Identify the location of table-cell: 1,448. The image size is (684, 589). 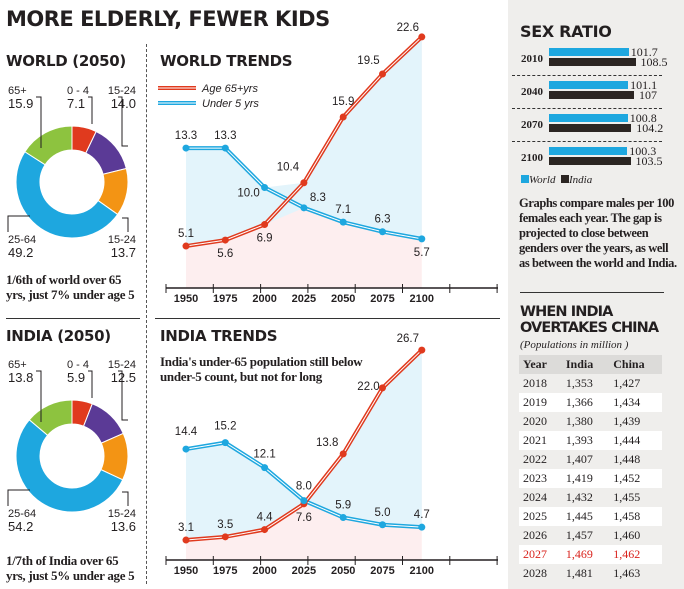
(627, 459).